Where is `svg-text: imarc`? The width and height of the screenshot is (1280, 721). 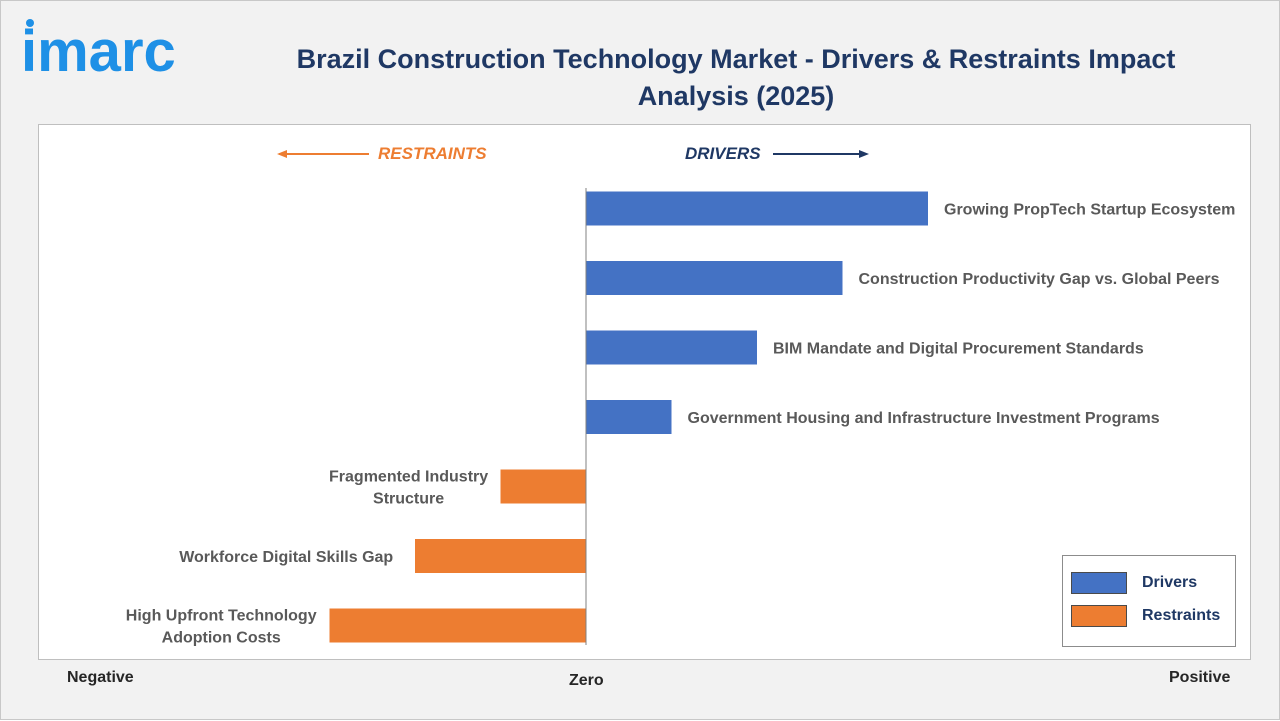 svg-text: imarc is located at coordinates (98, 50).